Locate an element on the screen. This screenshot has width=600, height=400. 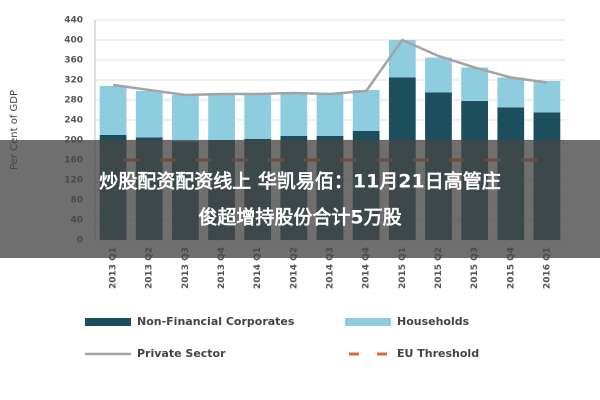
y-axis-label: Per Cent of GDP is located at coordinates (14, 130).